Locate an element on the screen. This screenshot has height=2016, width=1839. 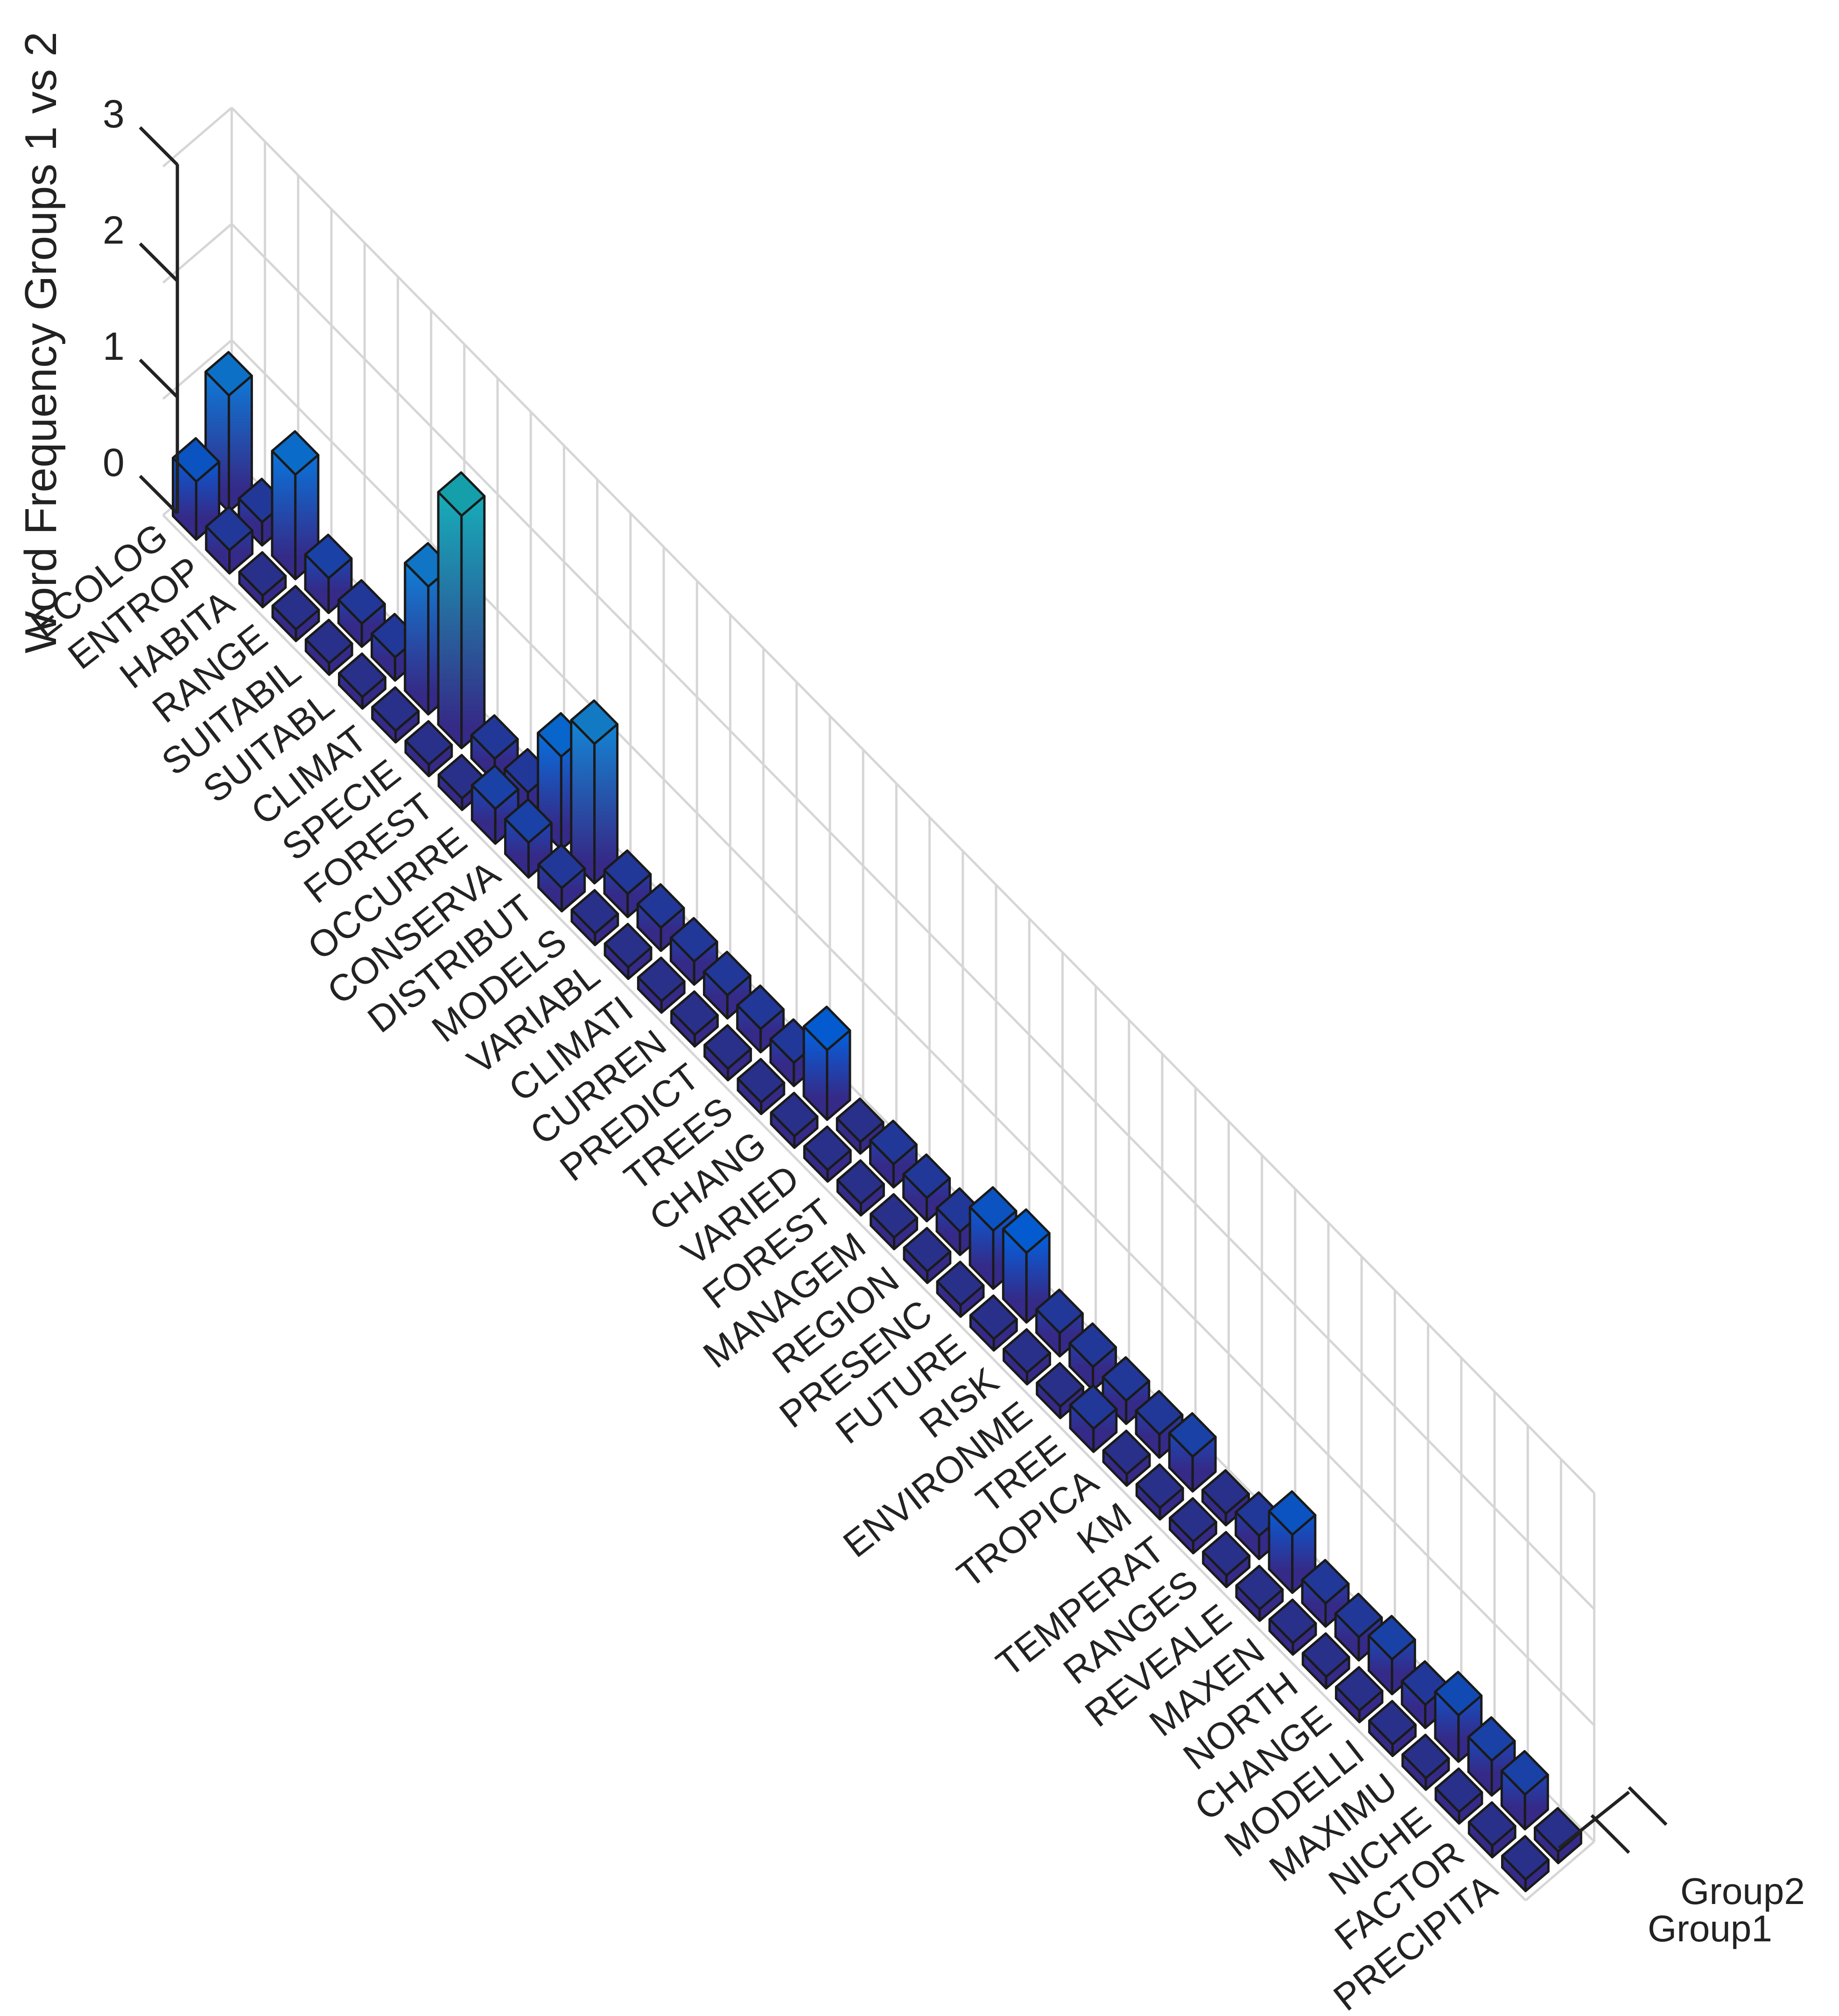
z-tick-label-3: 3 is located at coordinates (114, 114).